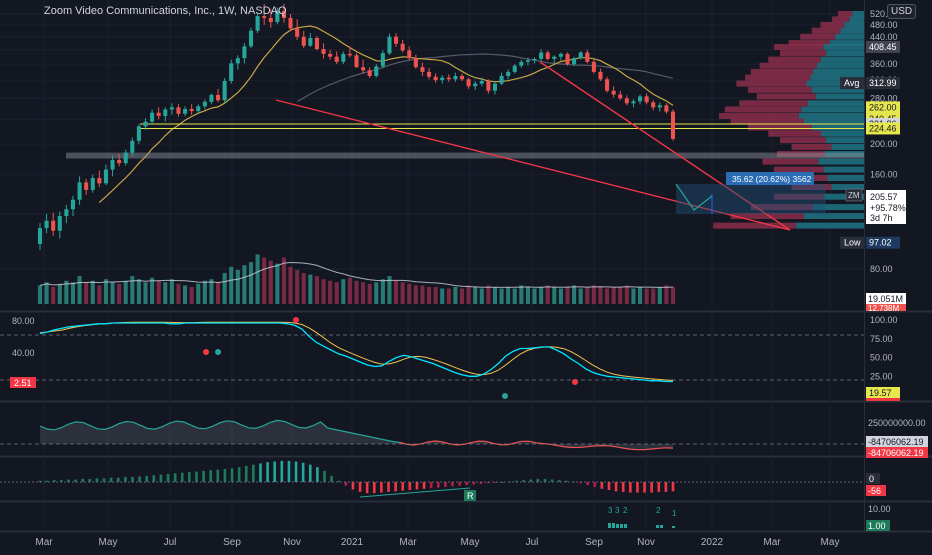 Image resolution: width=932 pixels, height=555 pixels. What do you see at coordinates (877, 526) in the screenshot?
I see `counter-value: 1.00` at bounding box center [877, 526].